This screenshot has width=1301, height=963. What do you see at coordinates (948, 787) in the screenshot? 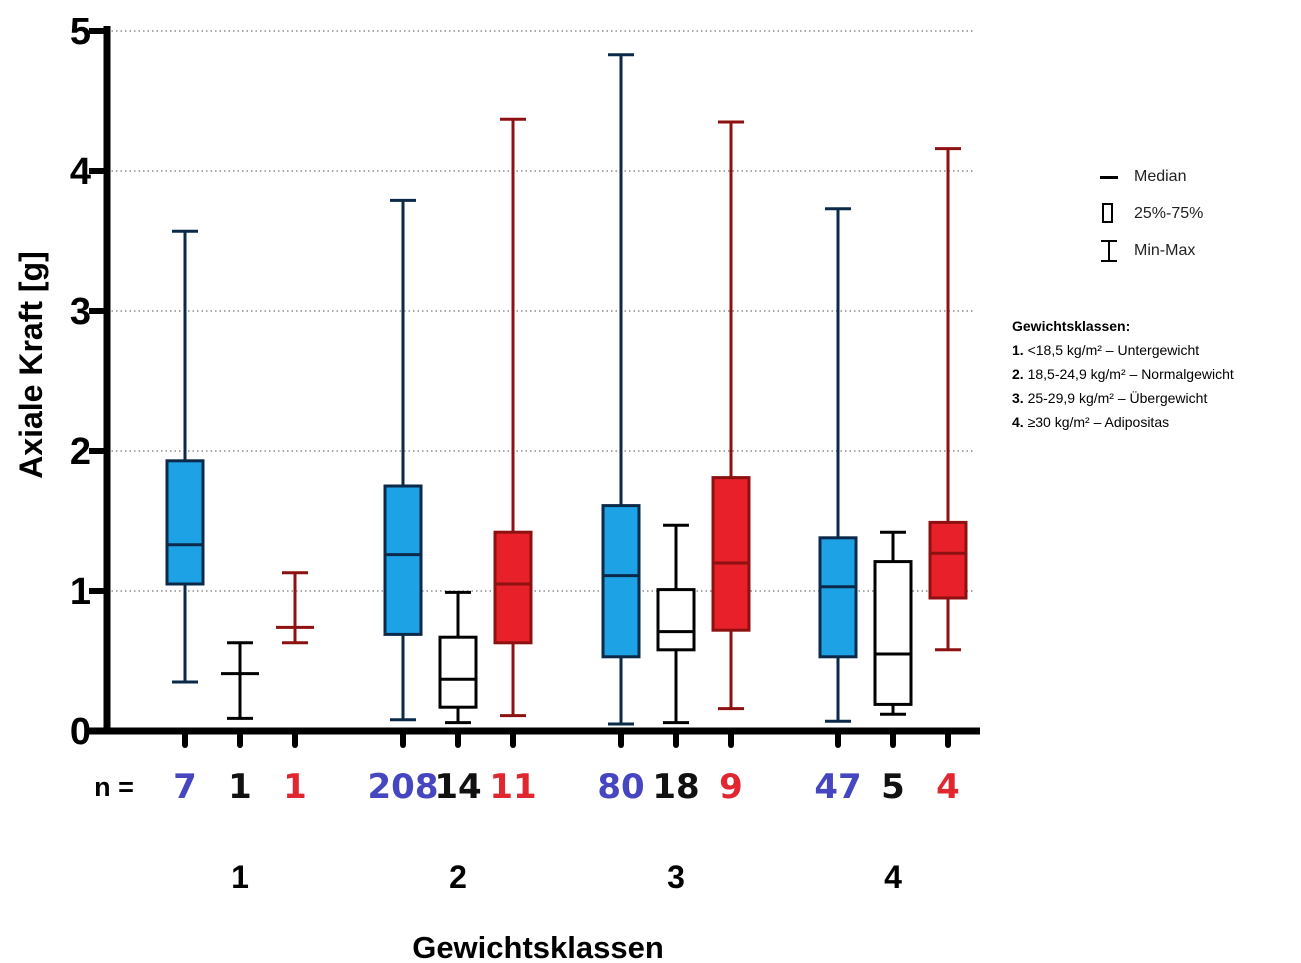
I see `count-label: 4` at bounding box center [948, 787].